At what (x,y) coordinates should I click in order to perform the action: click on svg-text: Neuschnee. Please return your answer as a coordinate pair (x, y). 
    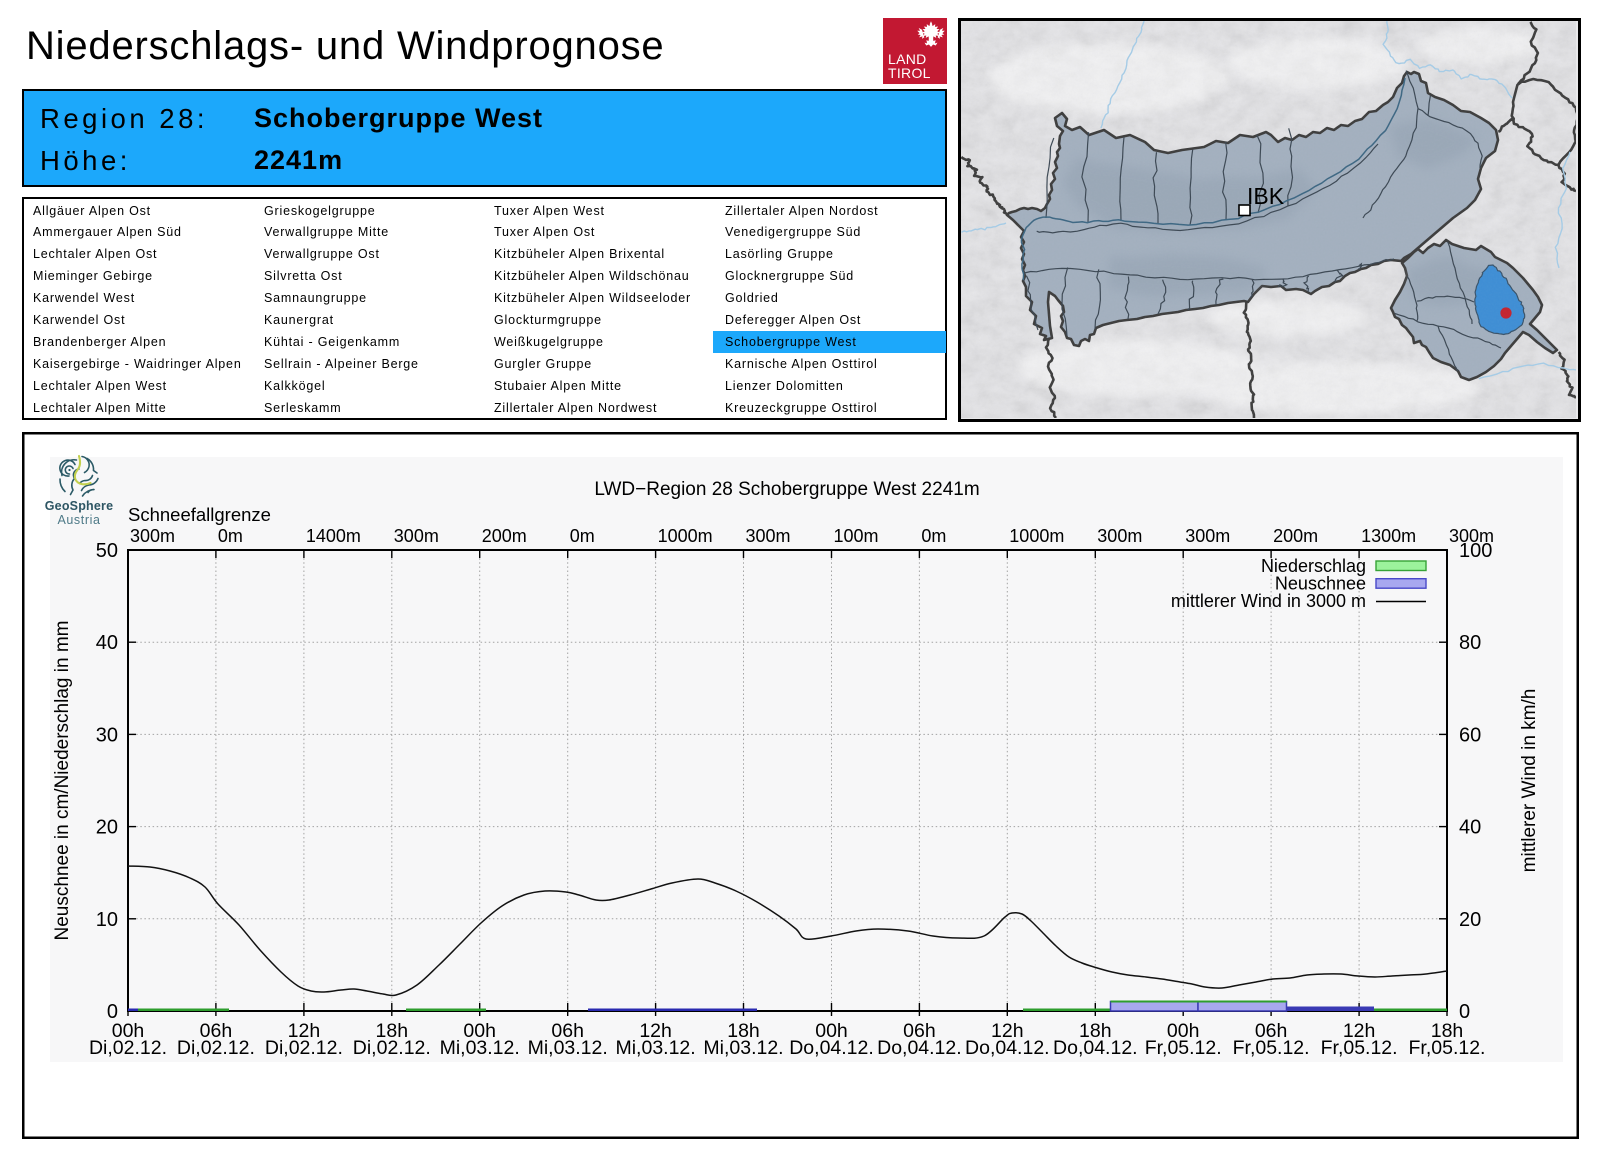
    Looking at the image, I should click on (1320, 584).